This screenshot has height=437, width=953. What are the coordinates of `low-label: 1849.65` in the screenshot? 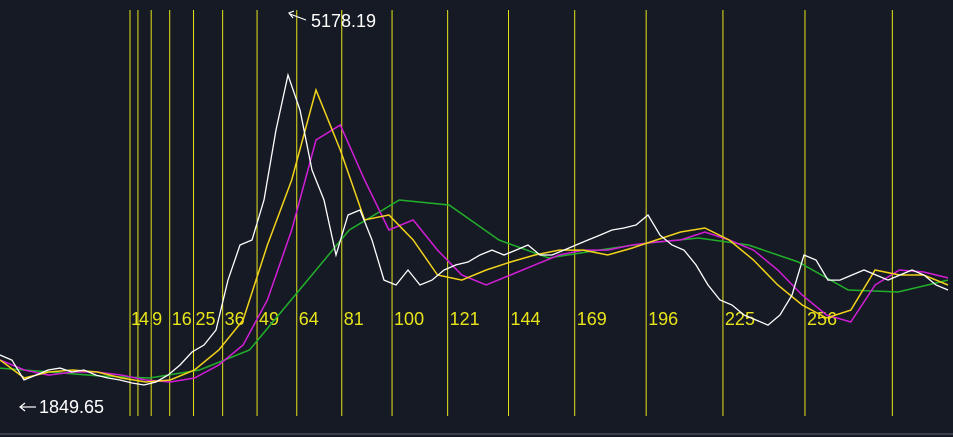 It's located at (71, 407).